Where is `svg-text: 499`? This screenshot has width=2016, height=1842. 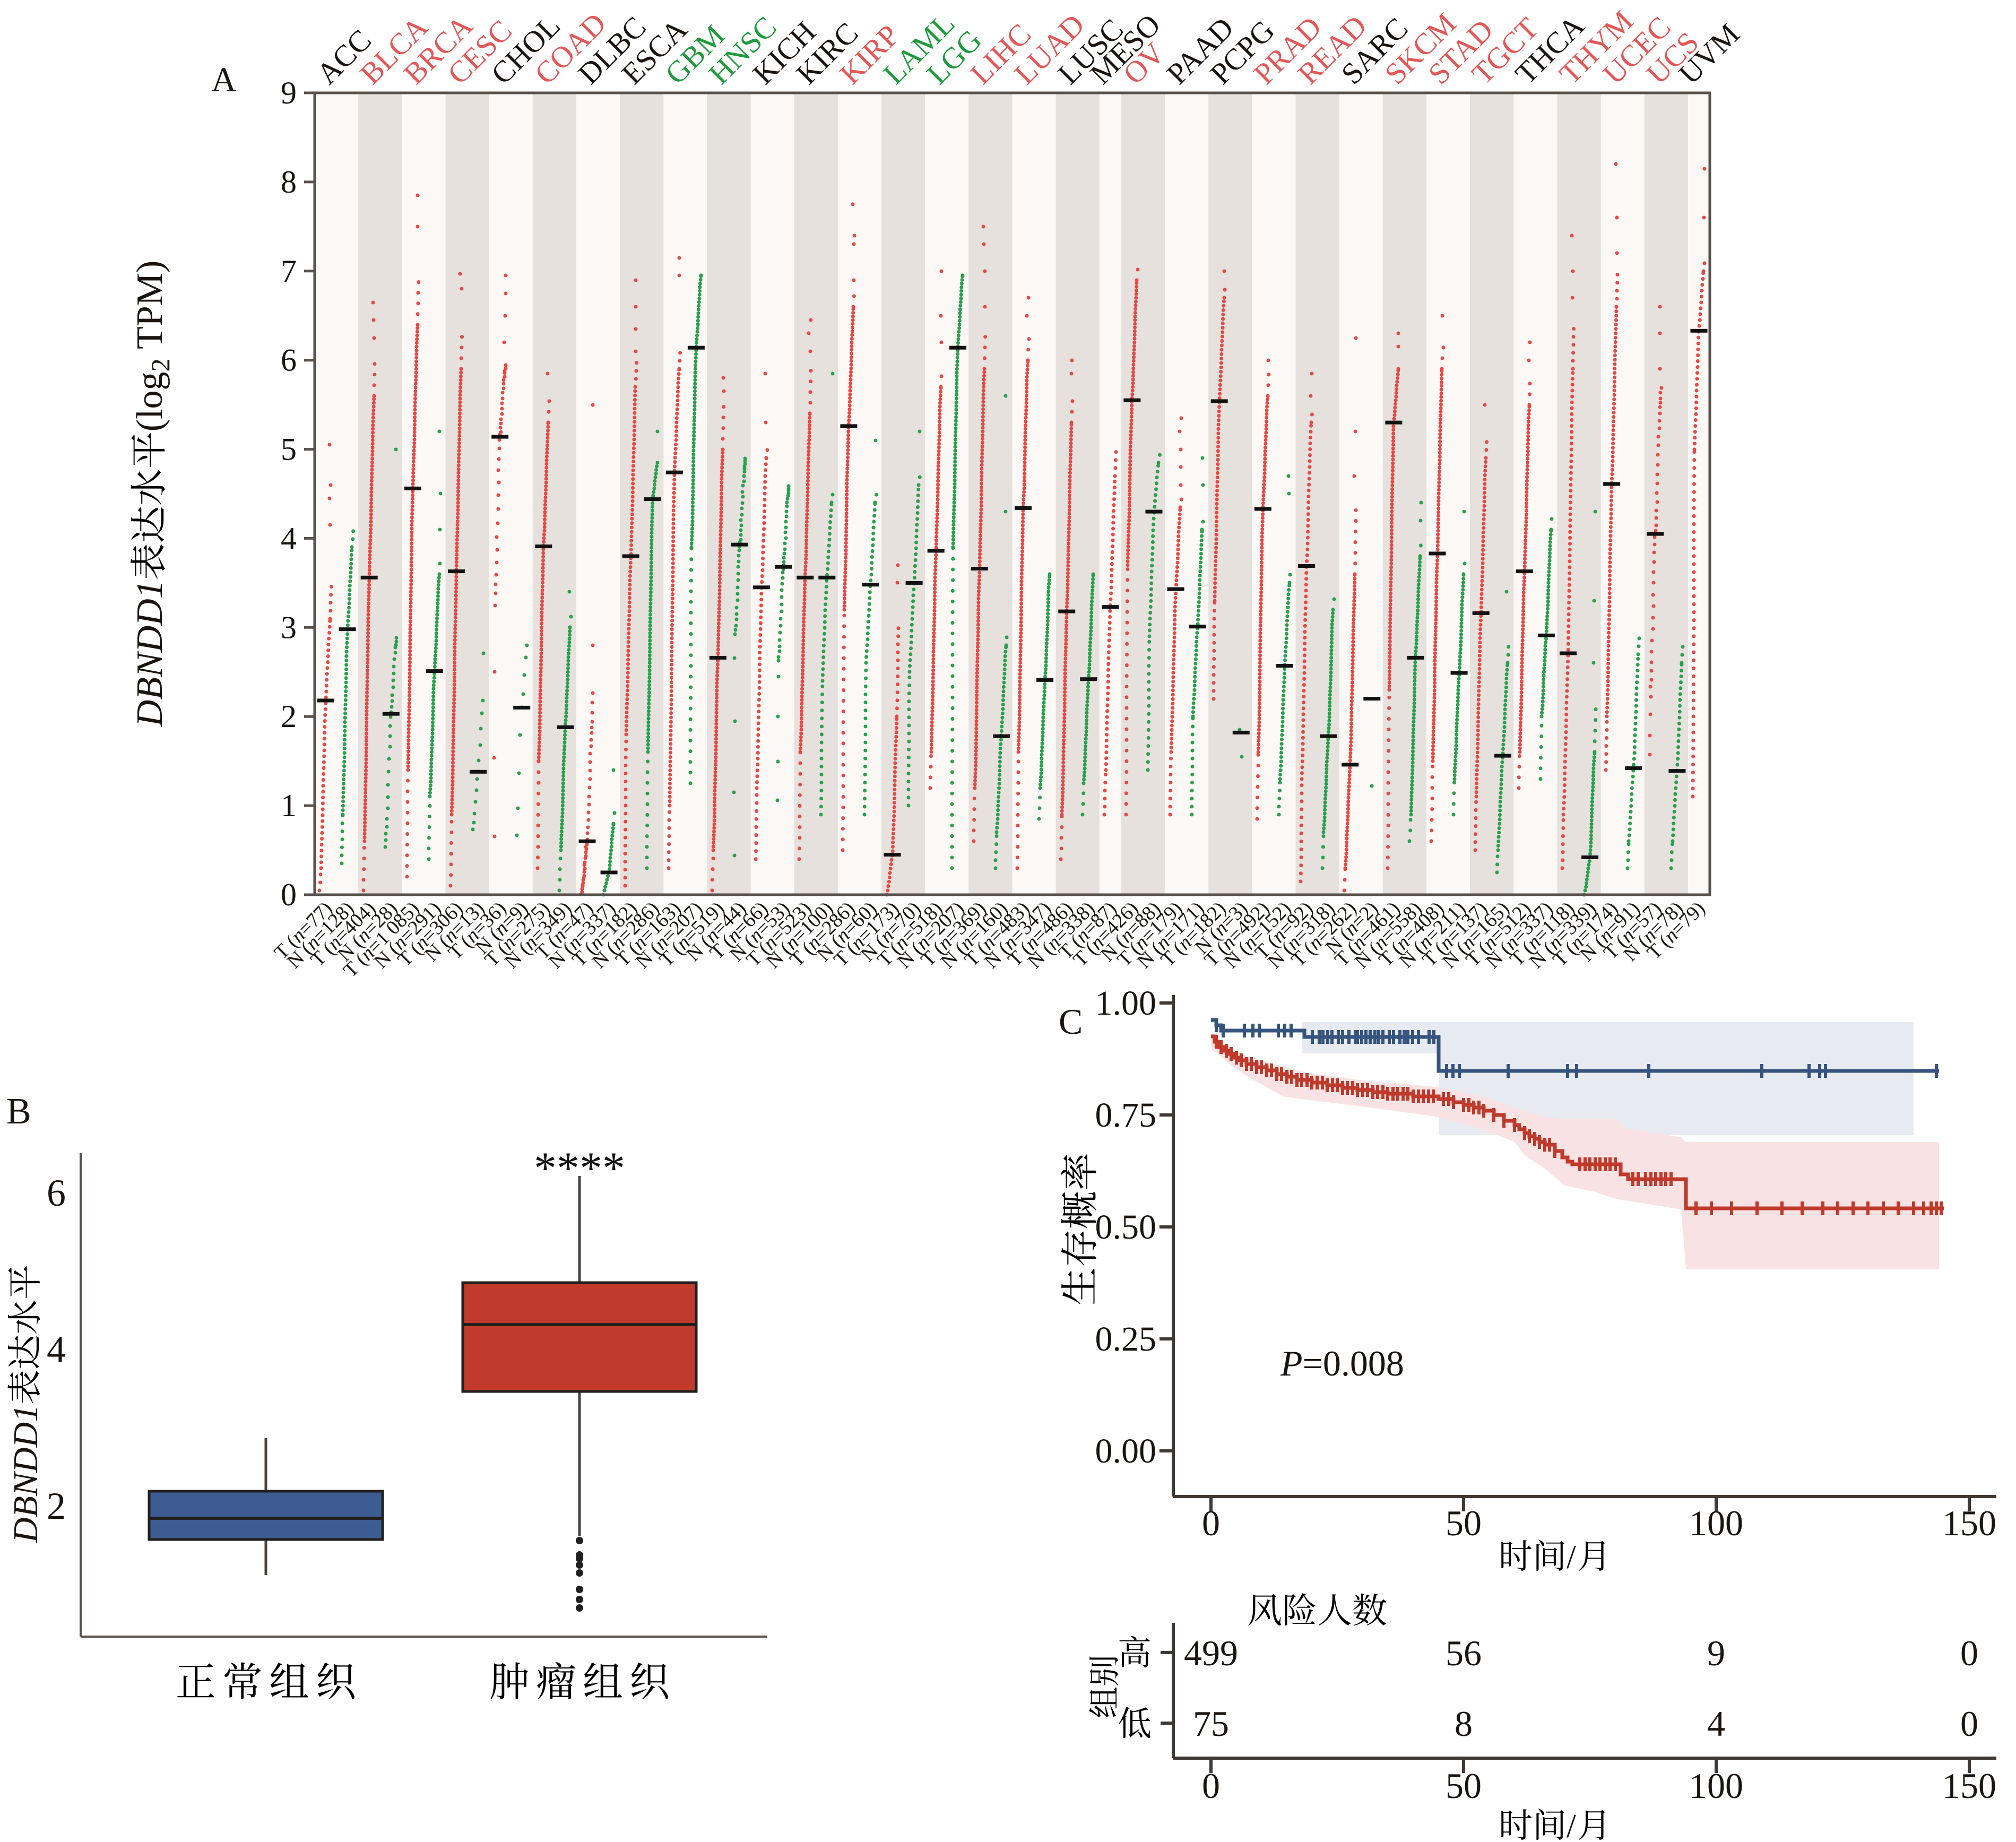
svg-text: 499 is located at coordinates (1211, 1653).